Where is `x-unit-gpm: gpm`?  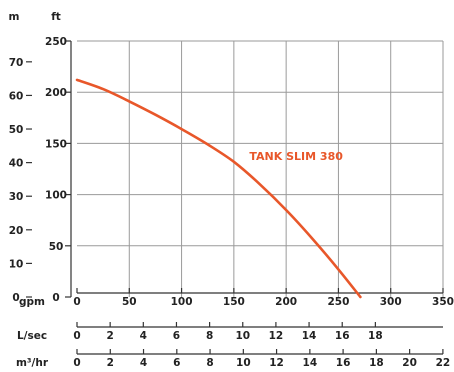 x-unit-gpm: gpm is located at coordinates (32, 302).